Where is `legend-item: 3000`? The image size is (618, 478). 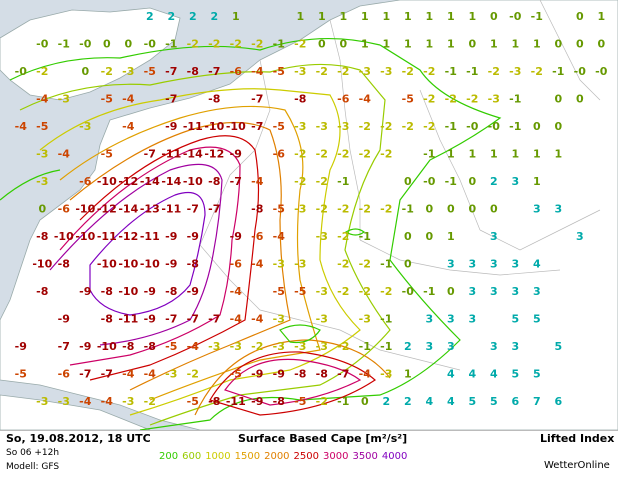 legend-item: 3000 is located at coordinates (336, 456).